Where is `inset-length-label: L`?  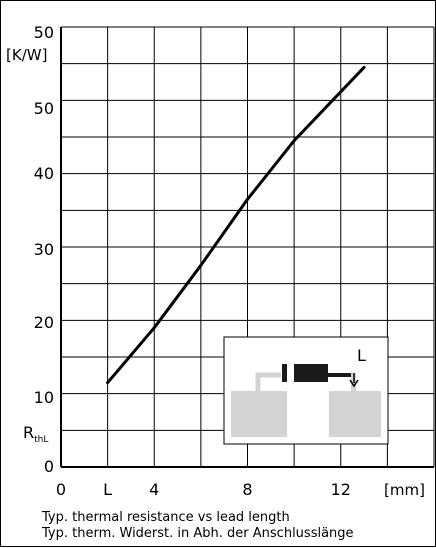 inset-length-label: L is located at coordinates (361, 355).